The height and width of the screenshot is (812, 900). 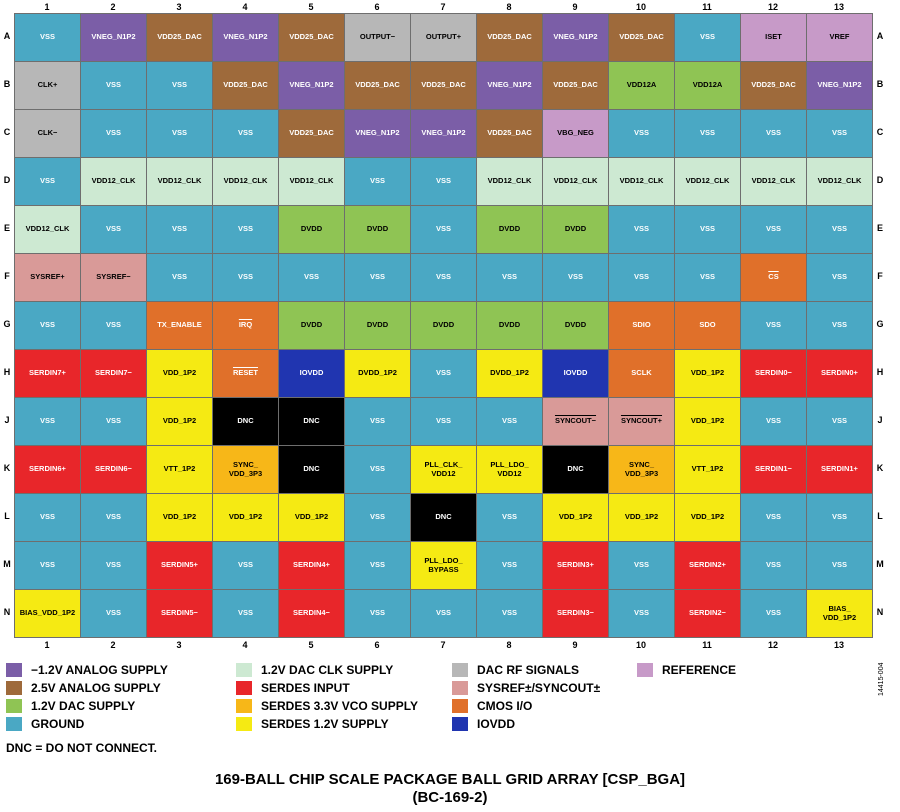 What do you see at coordinates (325, 724) in the screenshot?
I see `legend-label: SERDES 1.2V SUPPLY` at bounding box center [325, 724].